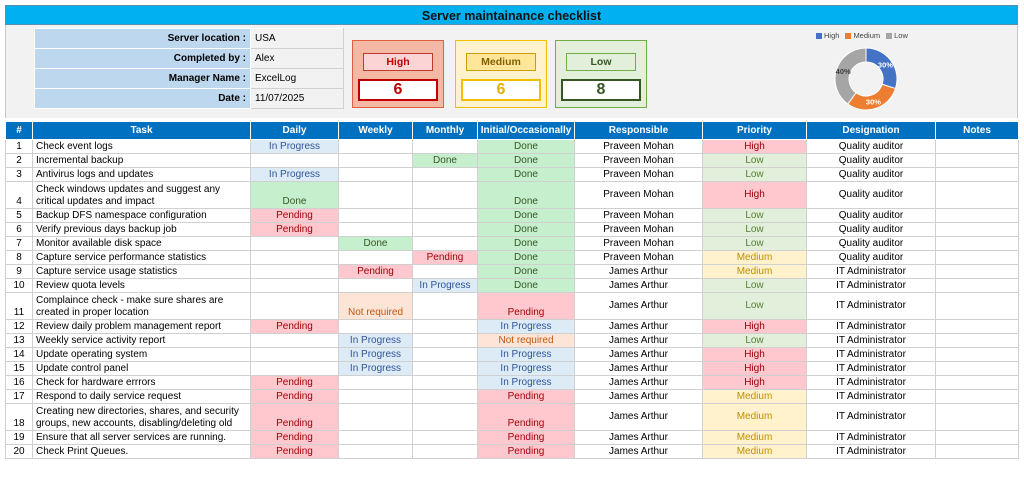  Describe the element at coordinates (19, 160) in the screenshot. I see `row-number: 2` at that location.